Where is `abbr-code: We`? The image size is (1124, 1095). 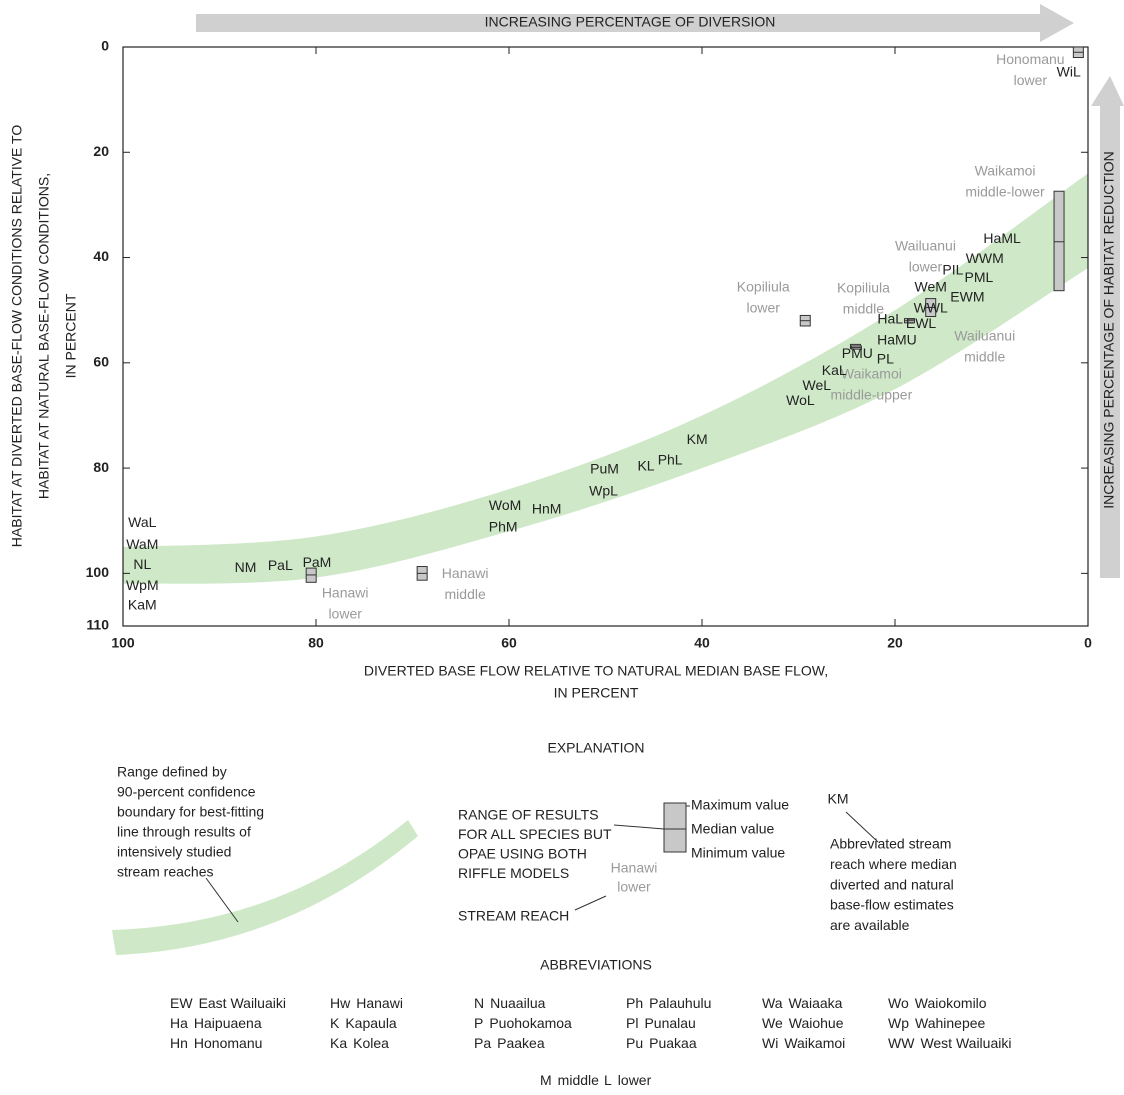
abbr-code: We is located at coordinates (772, 1023).